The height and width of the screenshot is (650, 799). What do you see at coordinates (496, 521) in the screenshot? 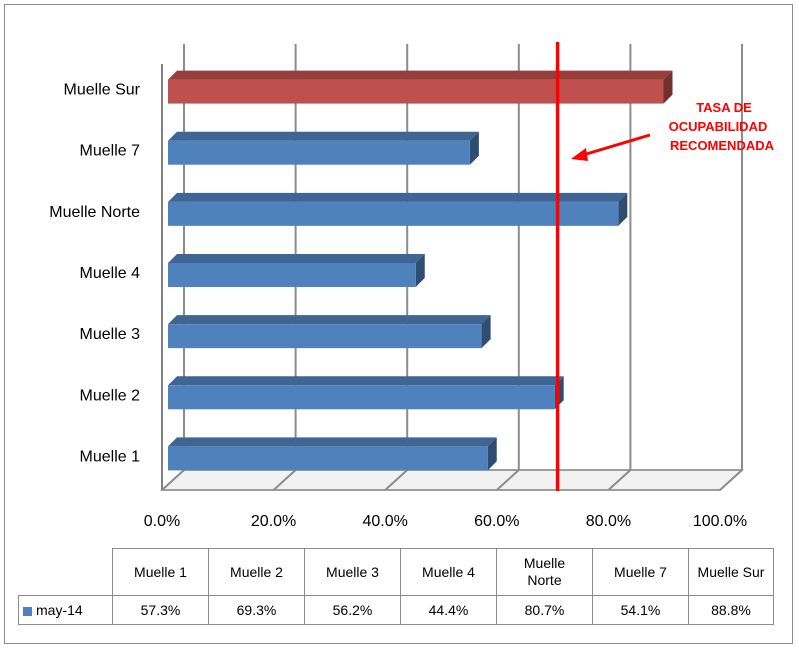
I see `x-tick-label: 60.0%` at bounding box center [496, 521].